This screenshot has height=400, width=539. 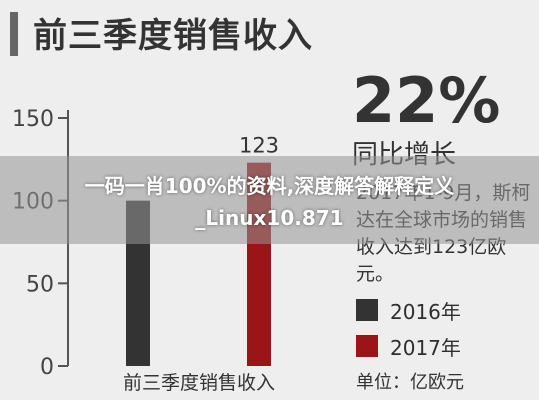 I want to click on legend-swatch-2016, so click(x=367, y=310).